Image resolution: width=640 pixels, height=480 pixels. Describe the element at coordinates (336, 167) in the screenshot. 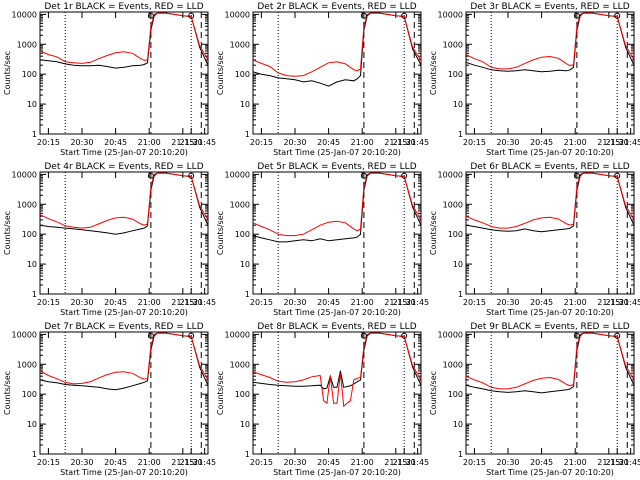

I see `panel-title: Det 5r BLACK = Events, RED = LLD` at that location.